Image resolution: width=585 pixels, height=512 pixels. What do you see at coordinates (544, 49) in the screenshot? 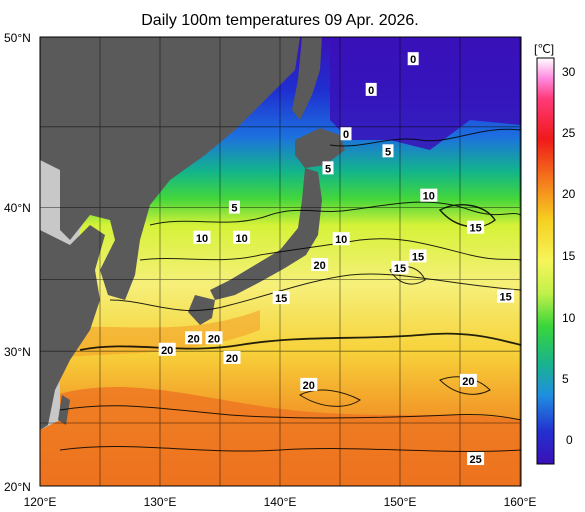
I see `unit-label: [℃]` at bounding box center [544, 49].